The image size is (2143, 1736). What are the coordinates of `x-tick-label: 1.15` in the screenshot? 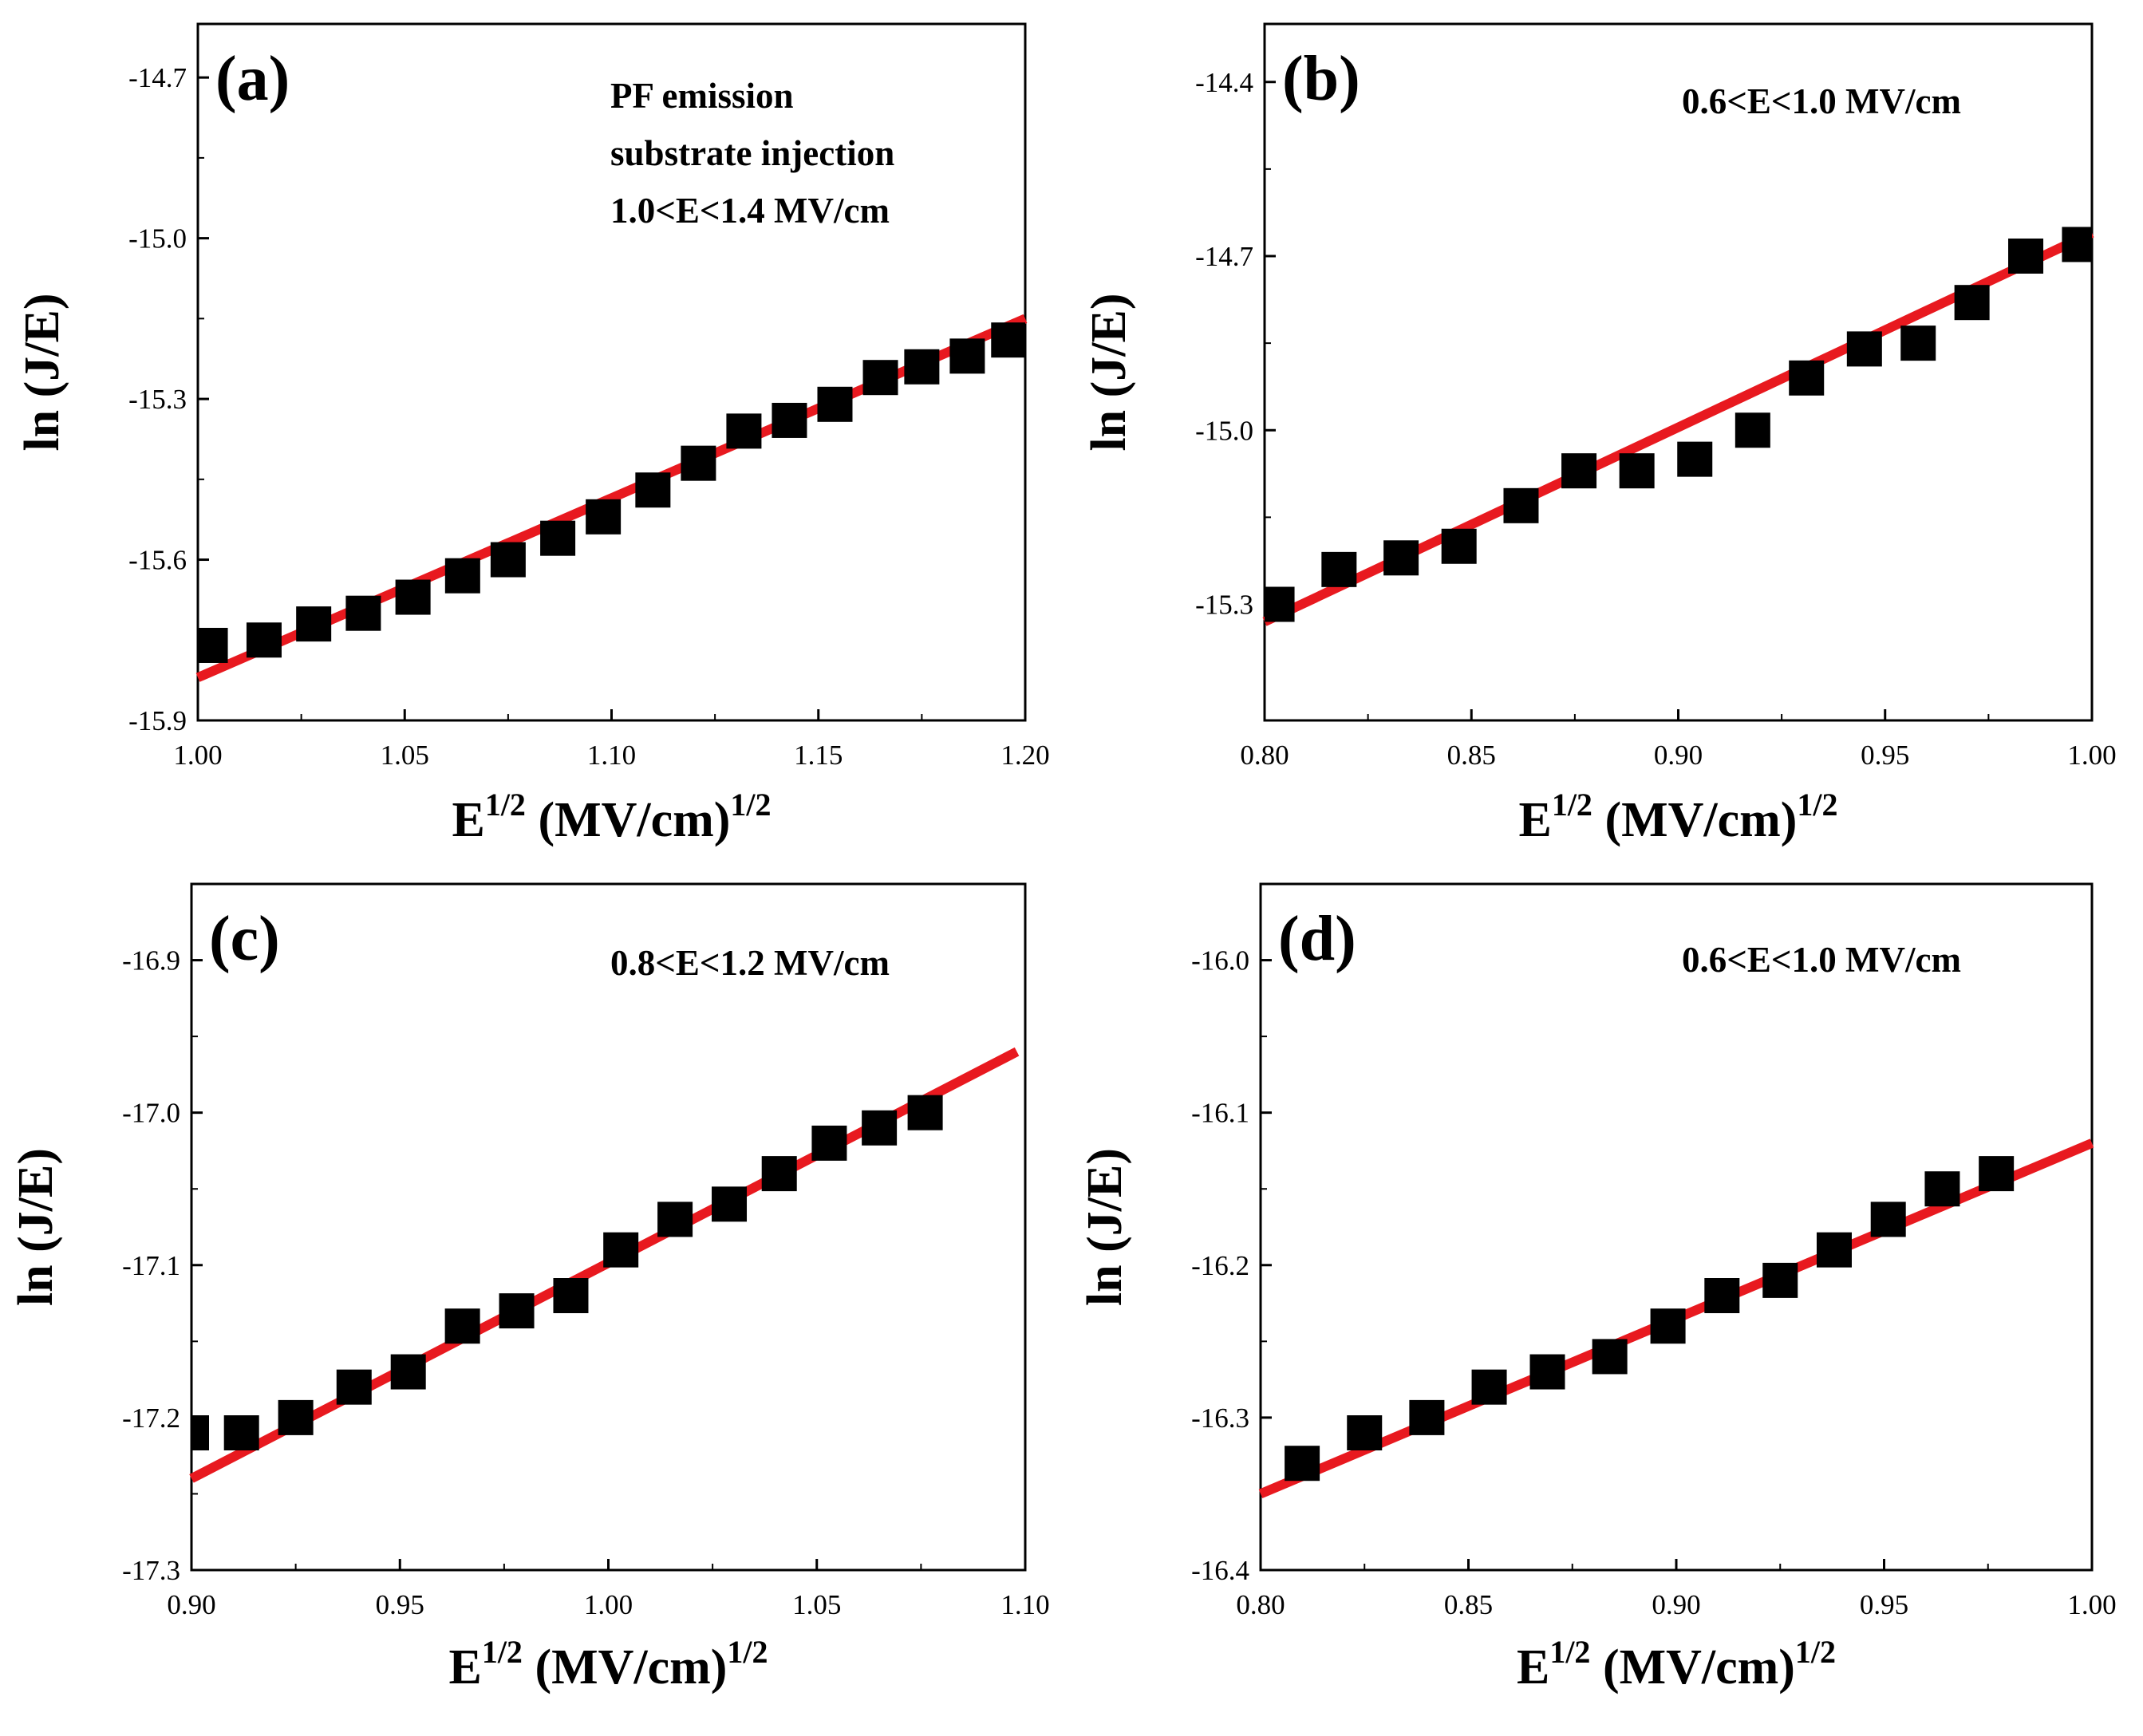 It's located at (818, 755).